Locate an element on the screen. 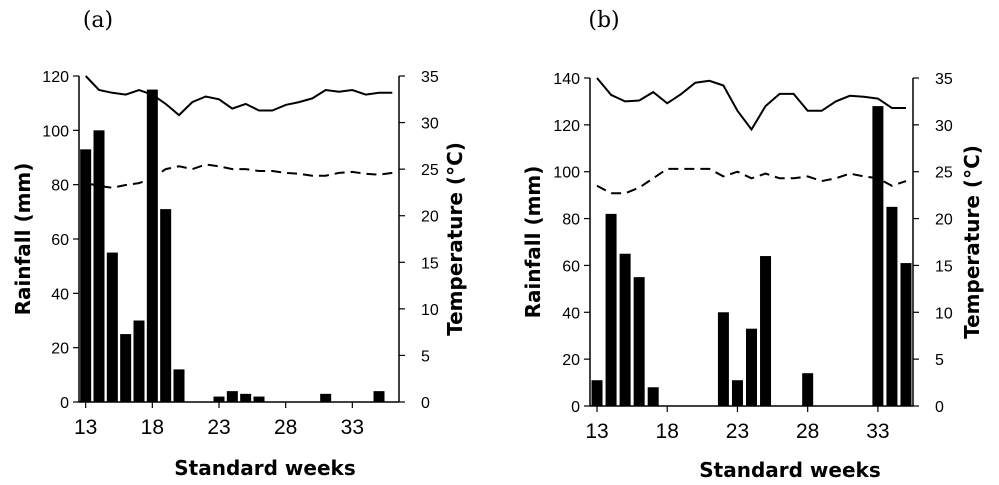  panel-label: (a) is located at coordinates (98, 20).